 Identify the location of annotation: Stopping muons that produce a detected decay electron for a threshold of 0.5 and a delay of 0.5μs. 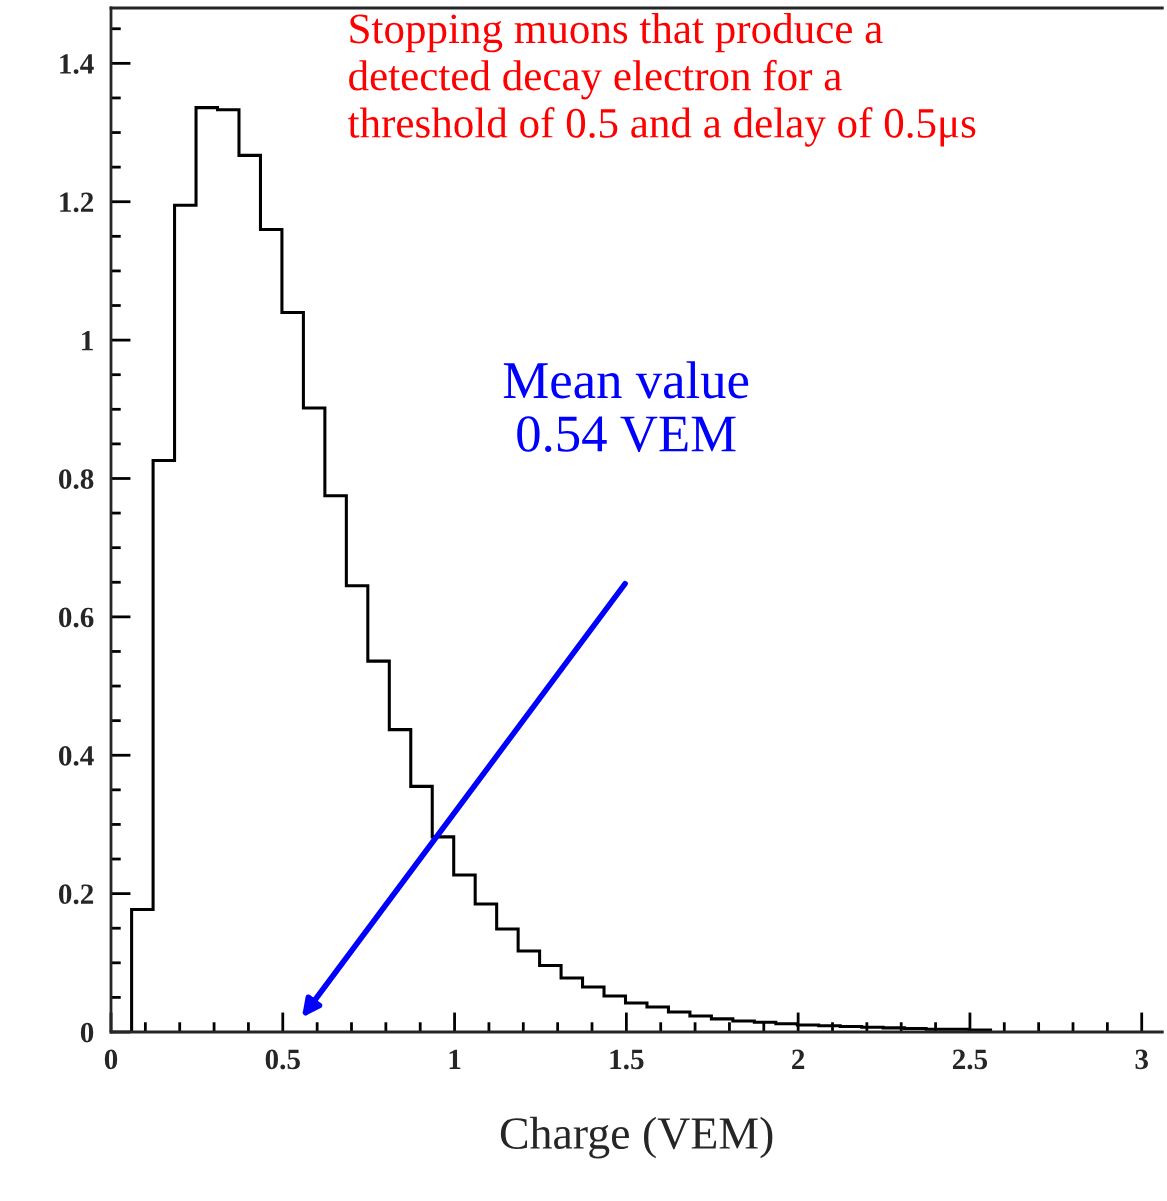
(661, 80).